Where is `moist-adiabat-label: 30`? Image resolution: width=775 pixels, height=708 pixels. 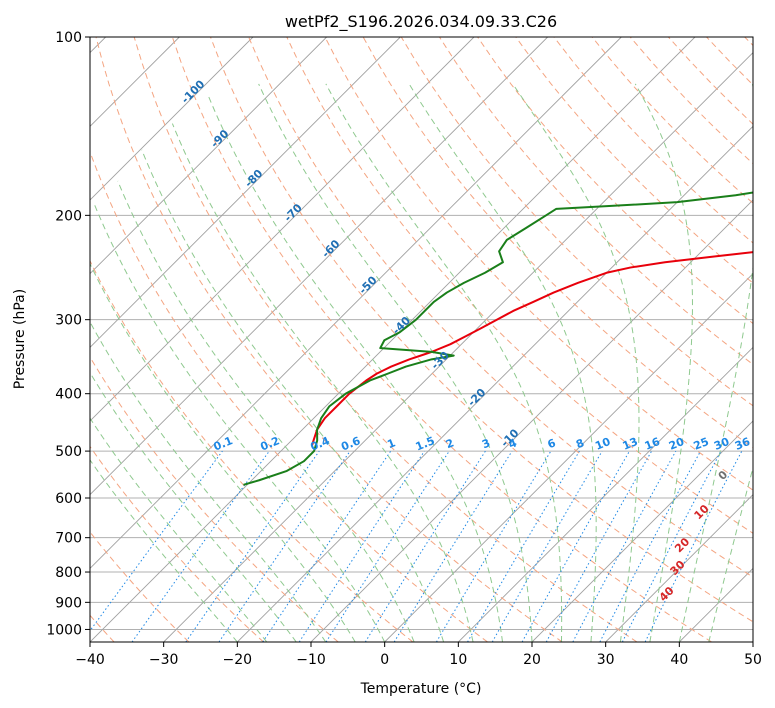 moist-adiabat-label: 30 is located at coordinates (678, 568).